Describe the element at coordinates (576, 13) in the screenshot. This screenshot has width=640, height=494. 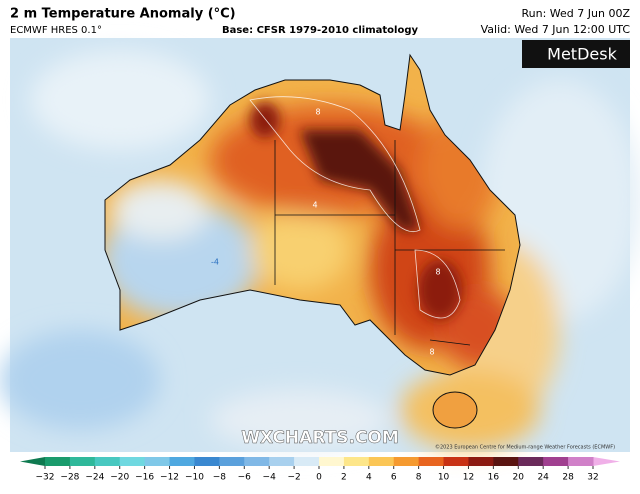
I see `run: Run: Wed 7 Jun 00Z` at that location.